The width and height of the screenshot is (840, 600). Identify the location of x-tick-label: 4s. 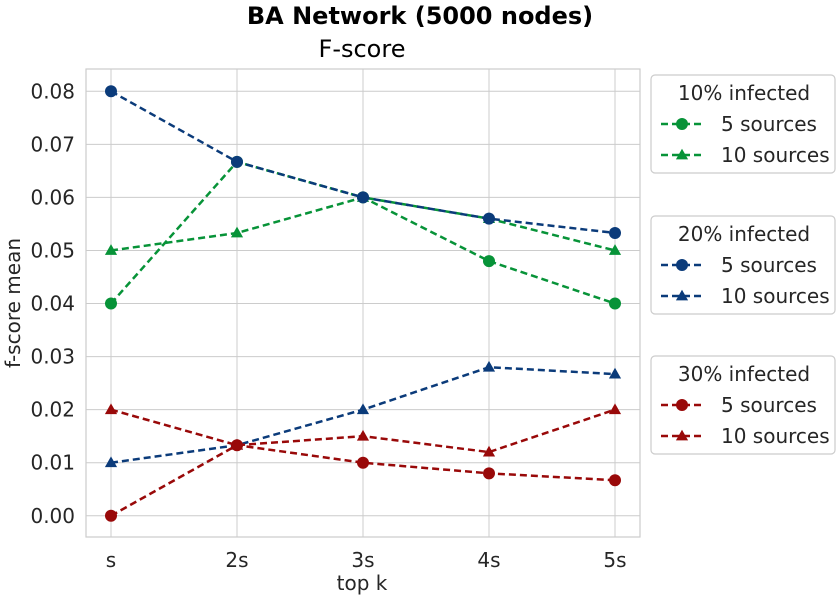
(488, 560).